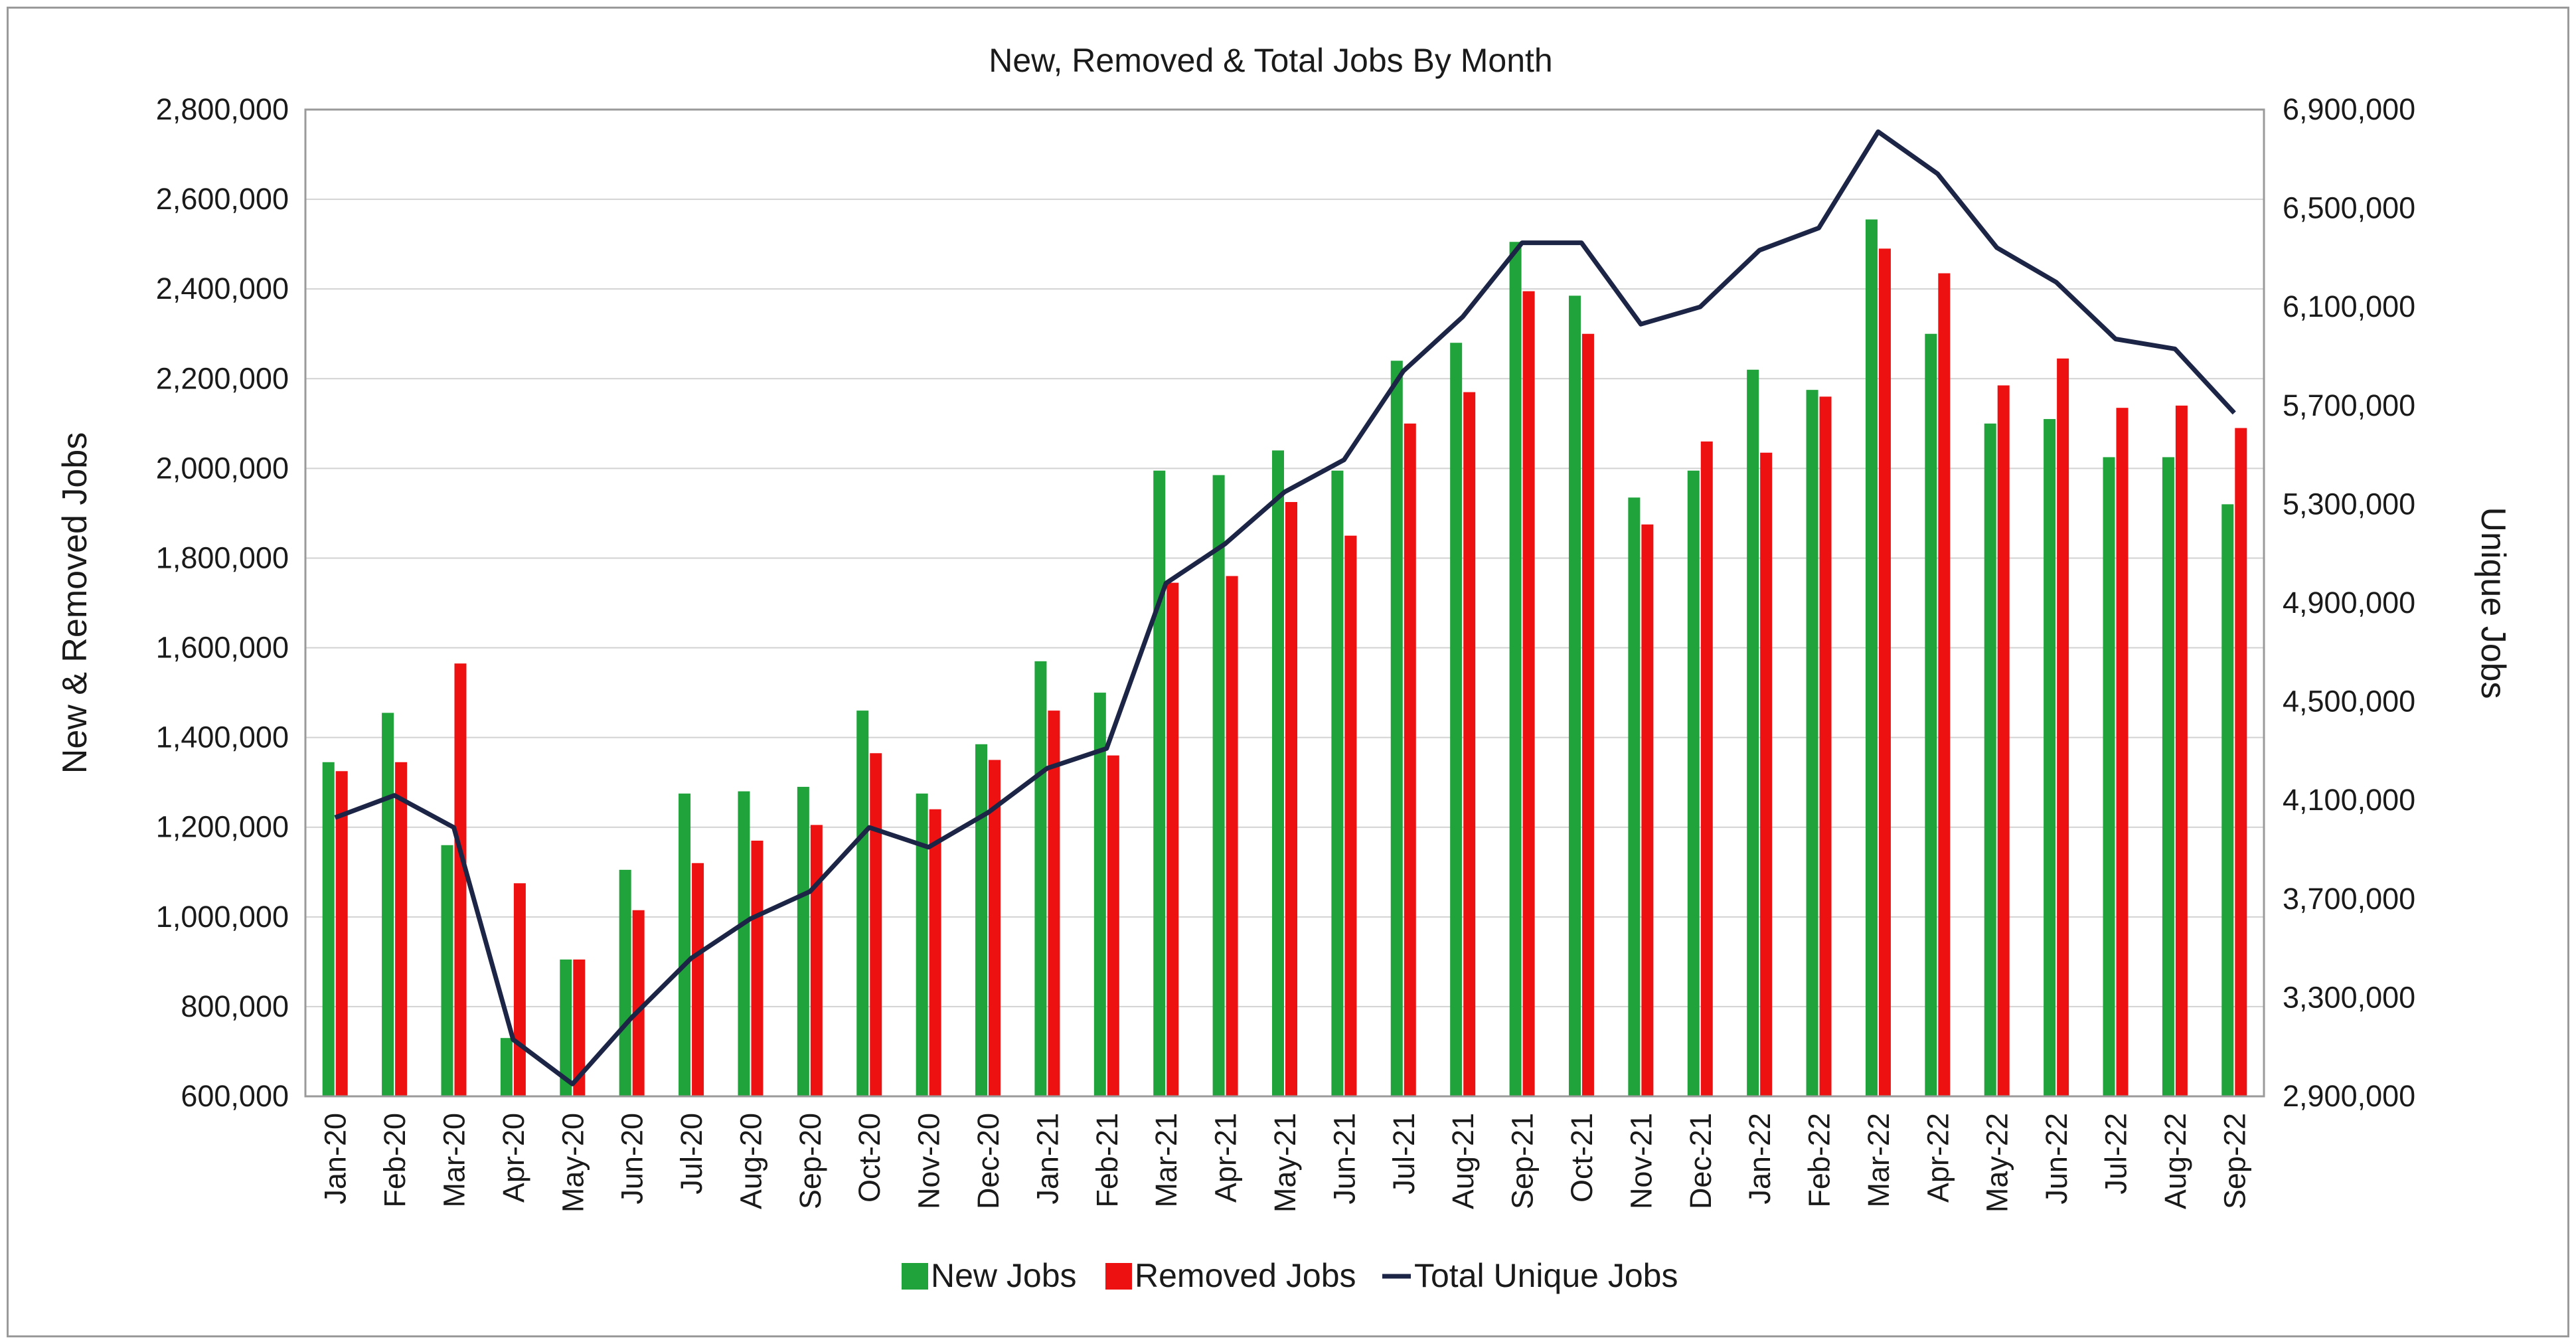  What do you see at coordinates (513, 1158) in the screenshot?
I see `x-tick-label: Apr-20` at bounding box center [513, 1158].